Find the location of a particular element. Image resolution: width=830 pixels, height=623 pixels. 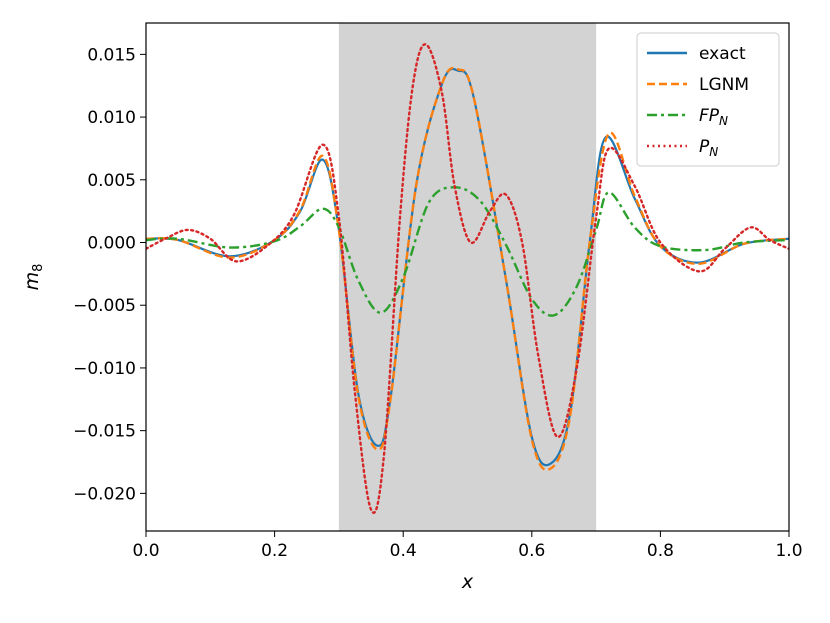

svg-text: m8 is located at coordinates (33, 277).